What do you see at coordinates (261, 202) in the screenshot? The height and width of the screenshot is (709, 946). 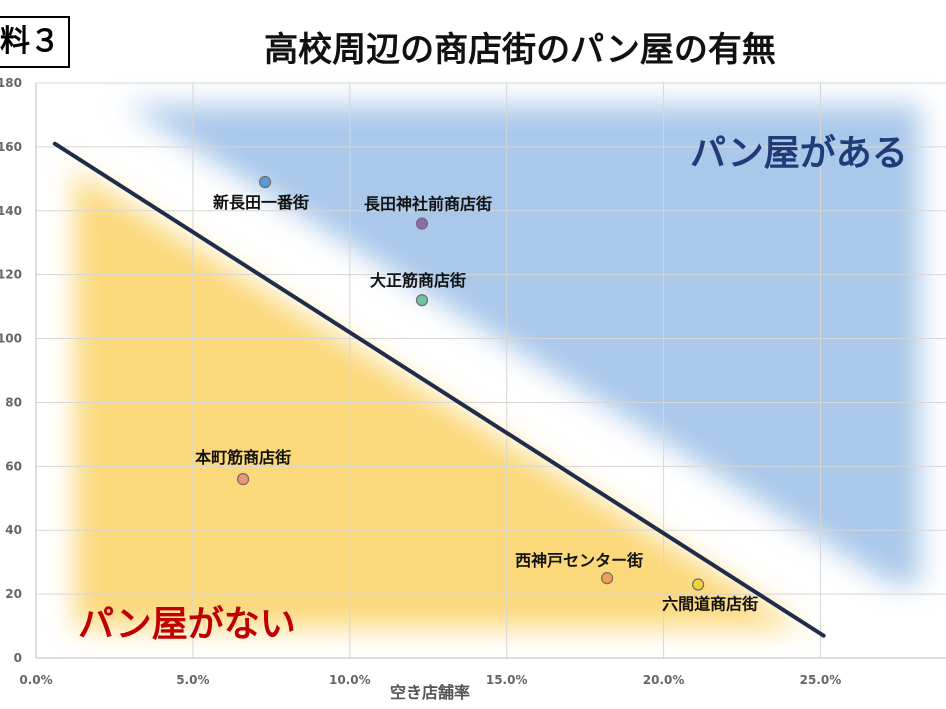 I see `data-point-label: 新長田一番街` at bounding box center [261, 202].